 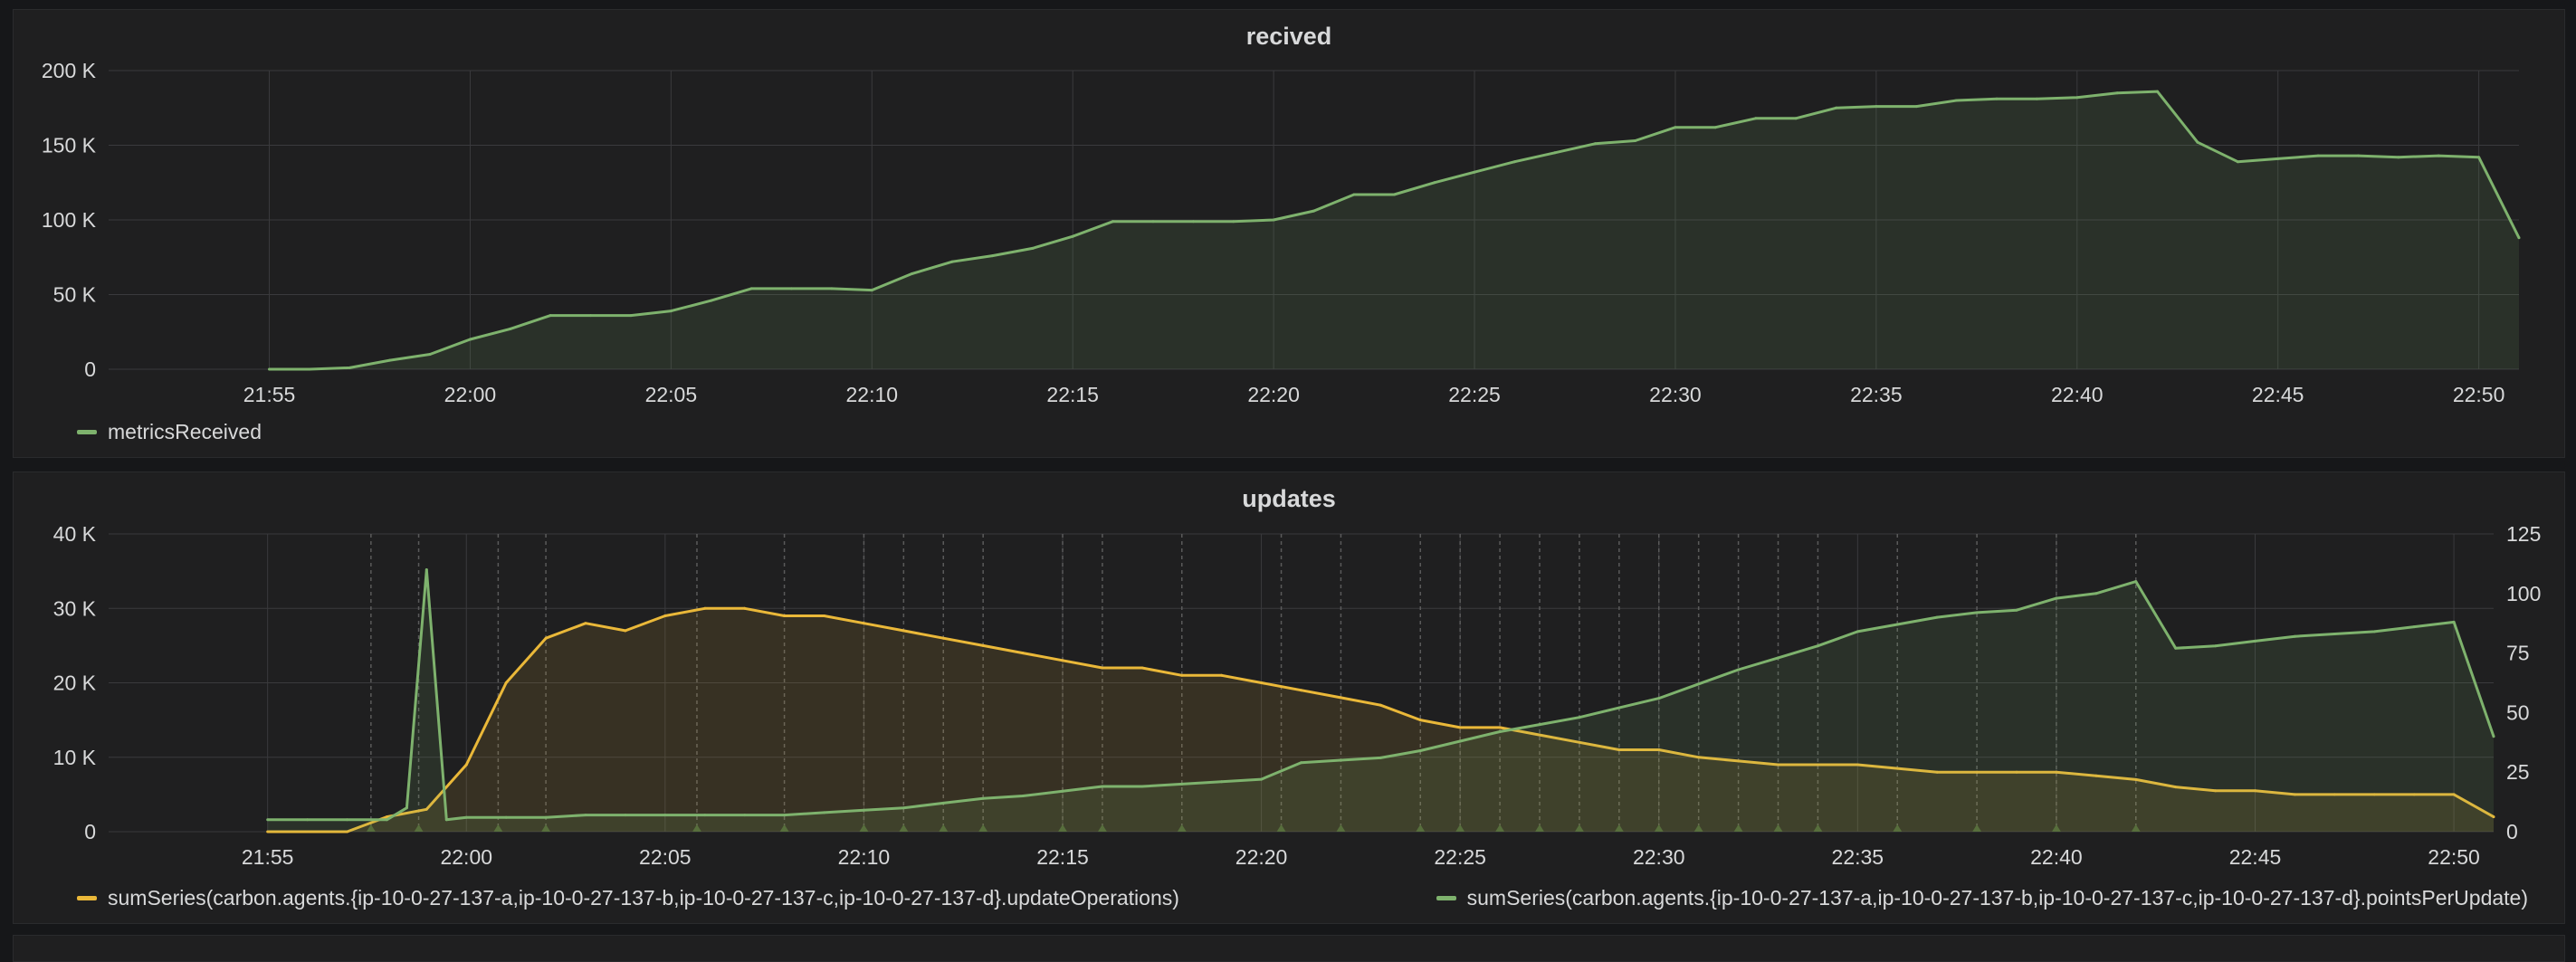 I want to click on data-point: 22:50: 142000, so click(x=2479, y=157).